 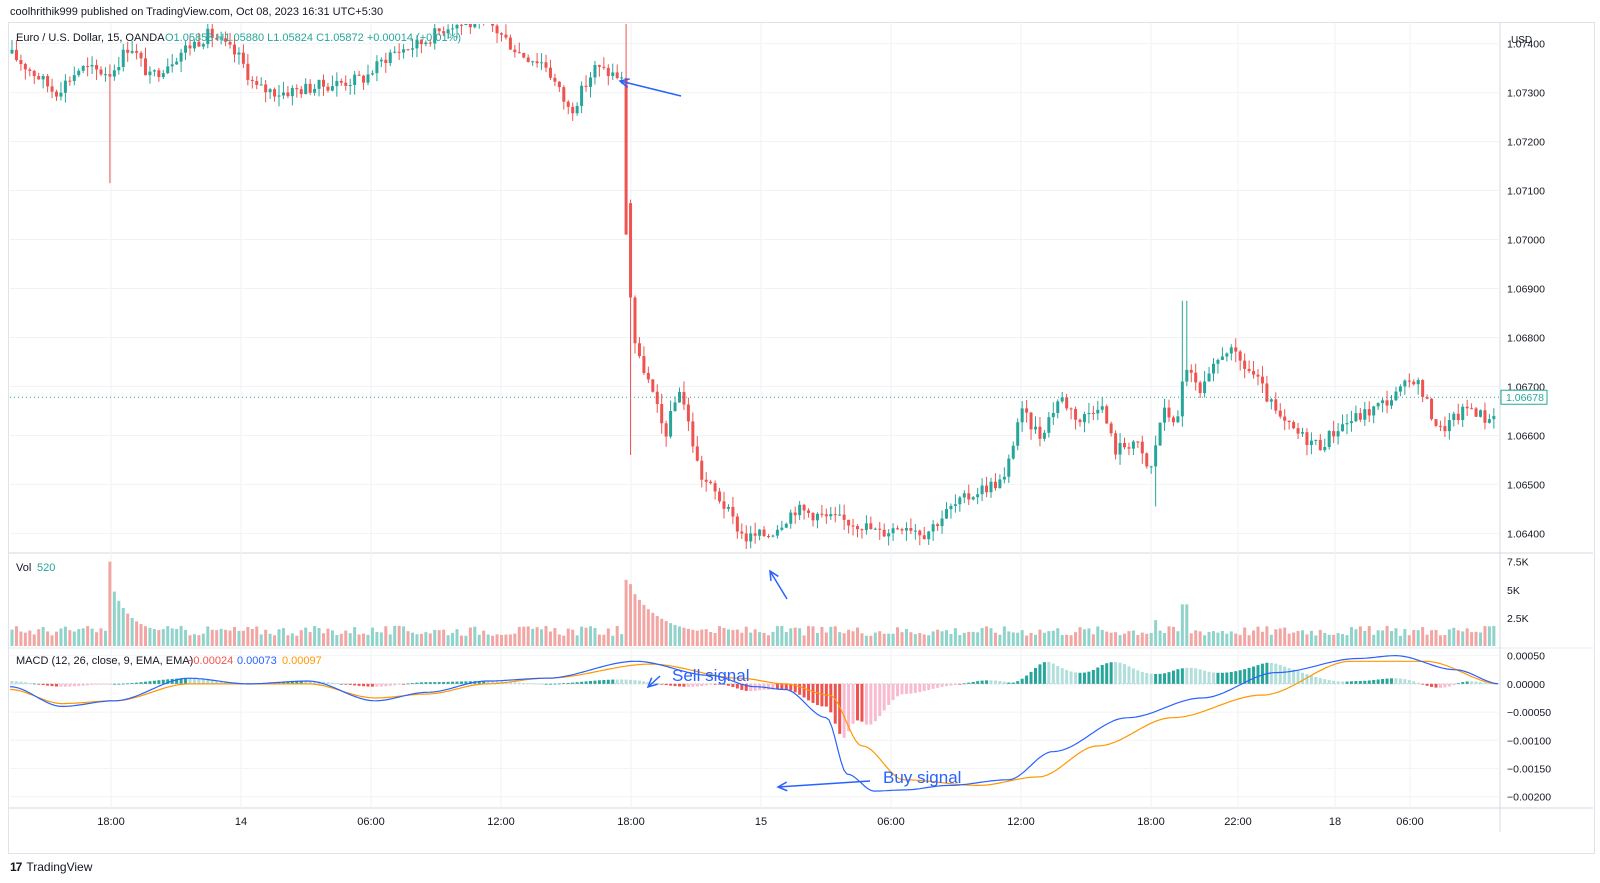 What do you see at coordinates (1526, 192) in the screenshot?
I see `price-tick-label: 1.07100` at bounding box center [1526, 192].